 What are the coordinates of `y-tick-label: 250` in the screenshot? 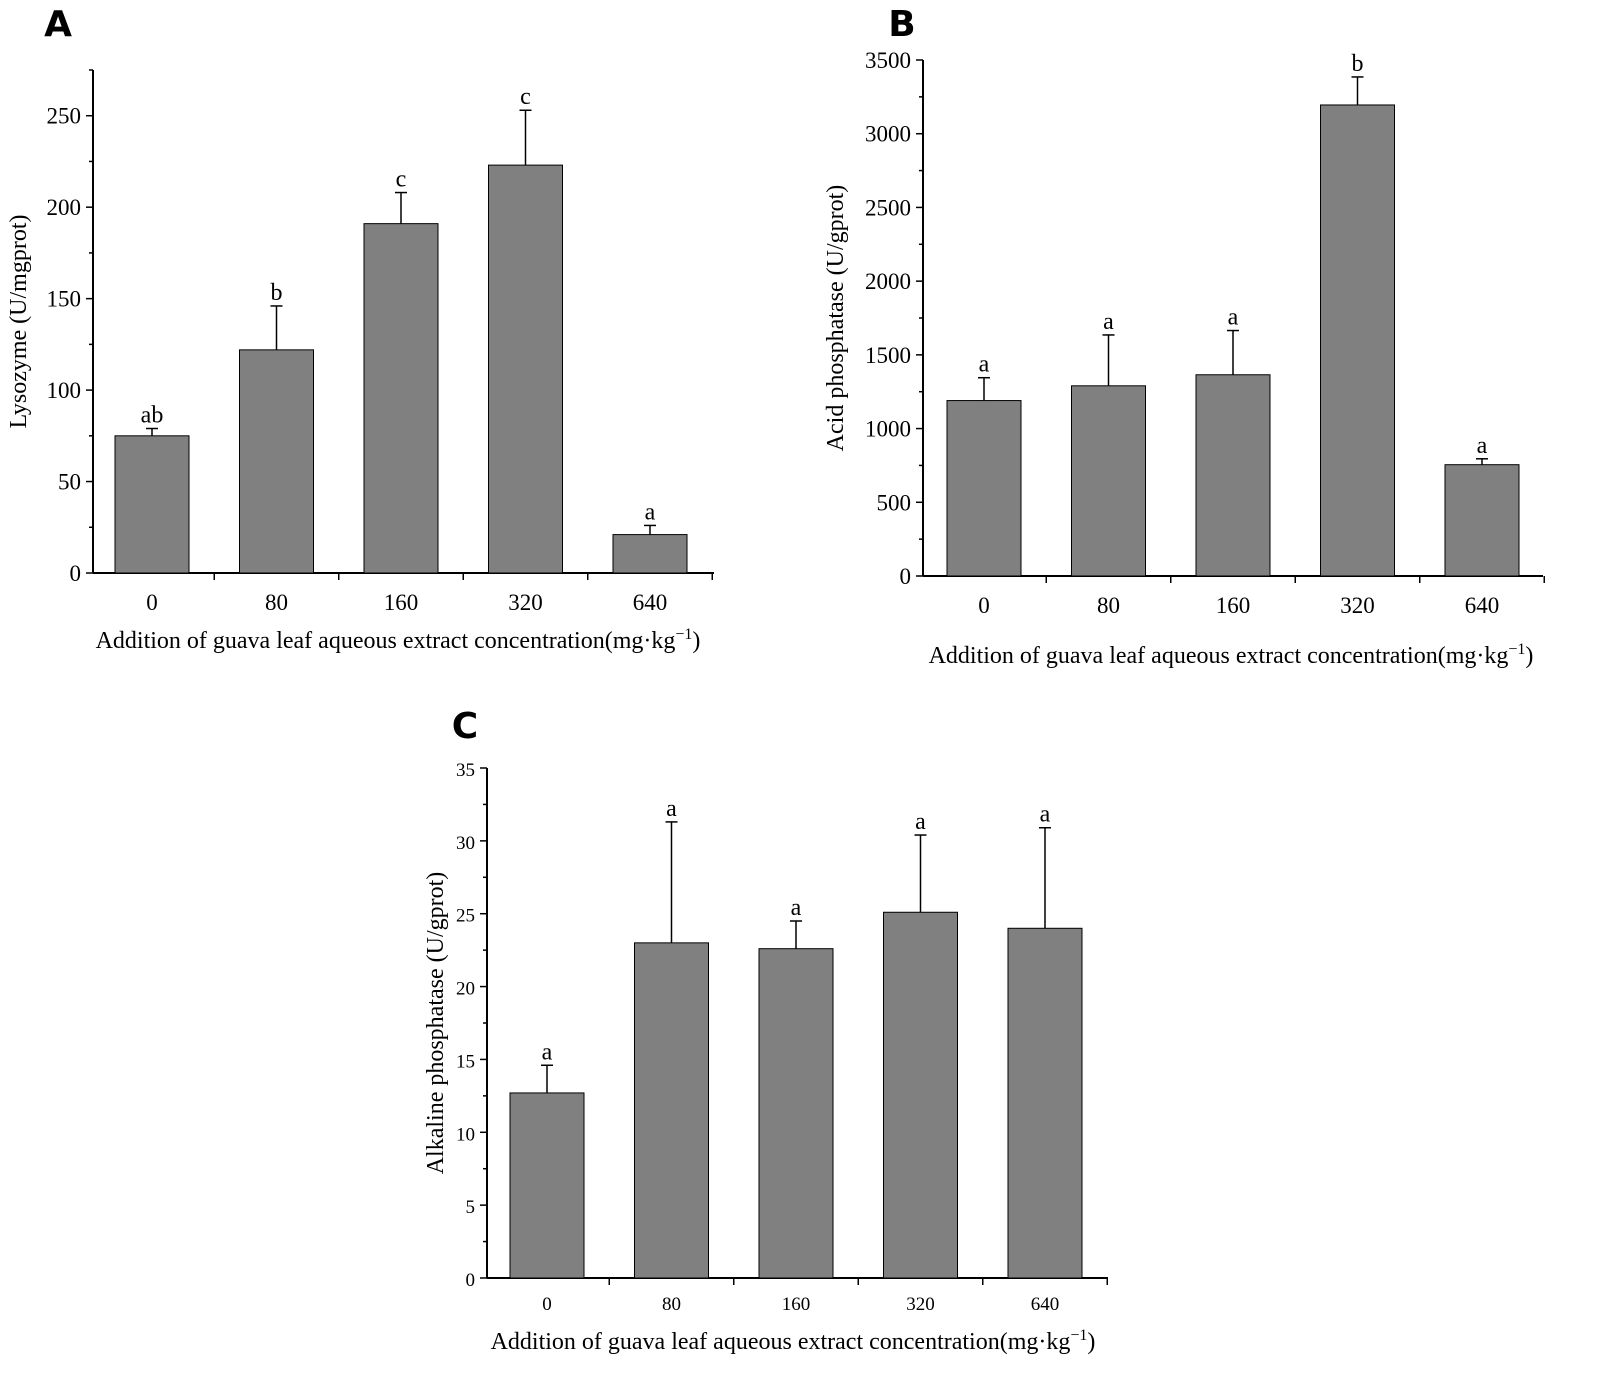 It's located at (64, 116).